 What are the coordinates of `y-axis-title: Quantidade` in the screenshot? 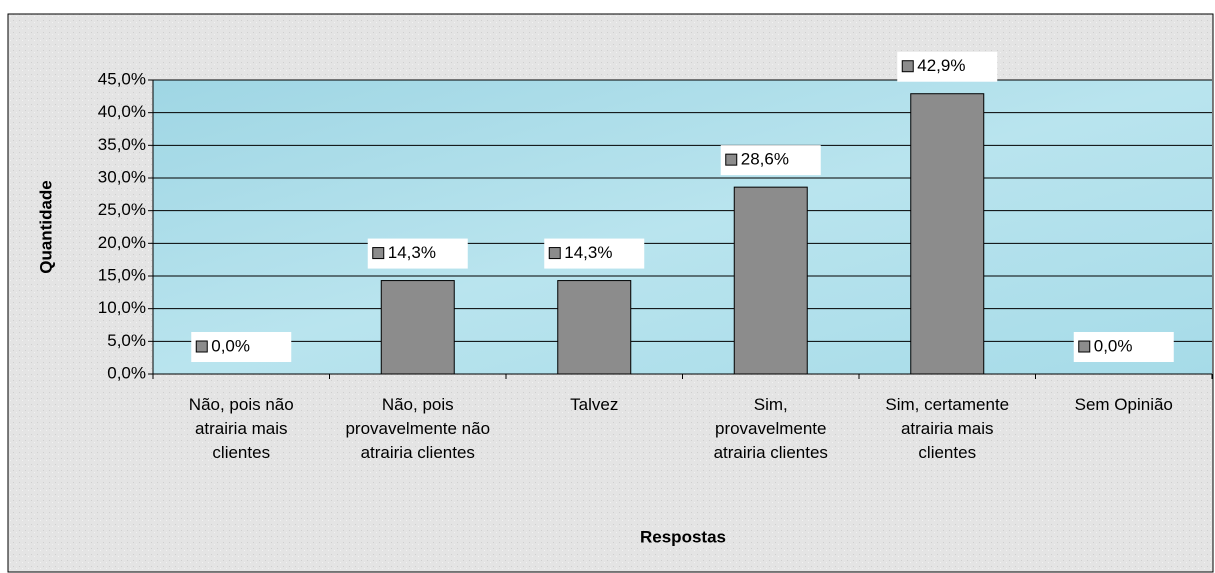 It's located at (45, 227).